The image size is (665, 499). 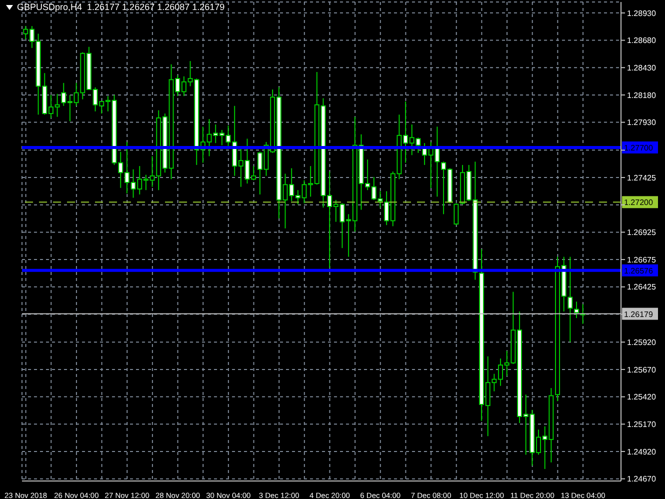 I want to click on y-tick-label: 1.27930, so click(x=641, y=123).